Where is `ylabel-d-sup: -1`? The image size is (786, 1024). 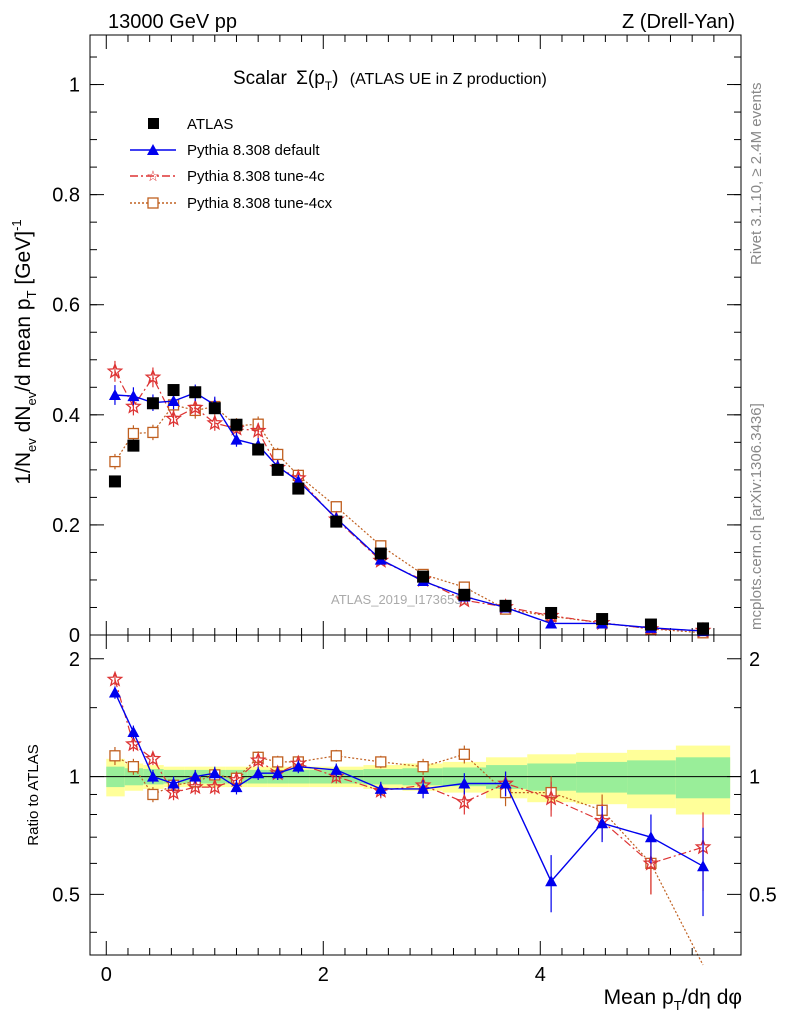
ylabel-d-sup: -1 is located at coordinates (16, 225).